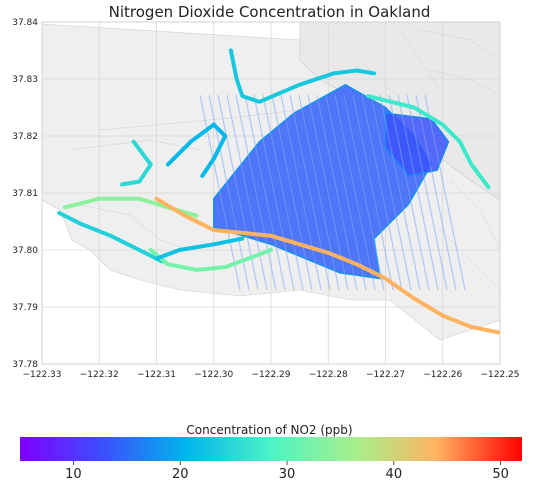 The height and width of the screenshot is (489, 539). What do you see at coordinates (180, 474) in the screenshot?
I see `colorbar-tick-label: 20` at bounding box center [180, 474].